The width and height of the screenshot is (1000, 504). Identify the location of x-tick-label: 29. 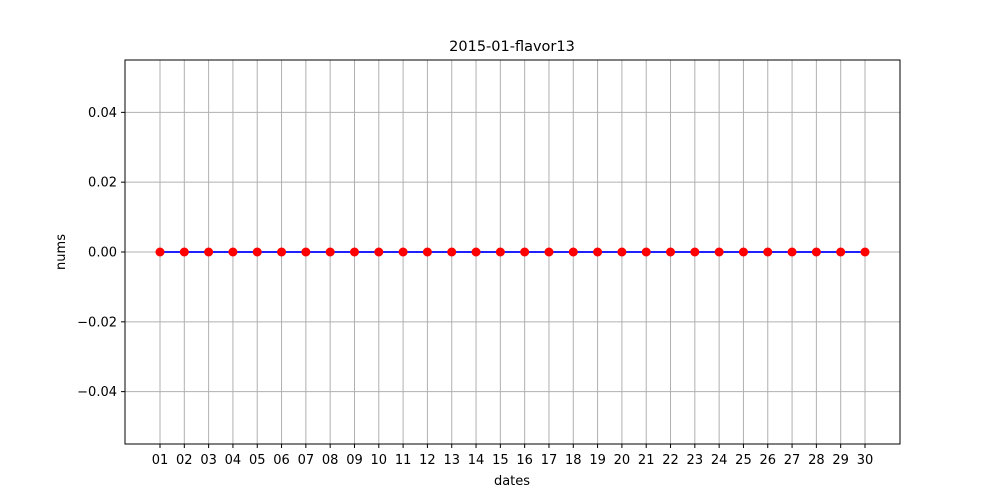
(840, 460).